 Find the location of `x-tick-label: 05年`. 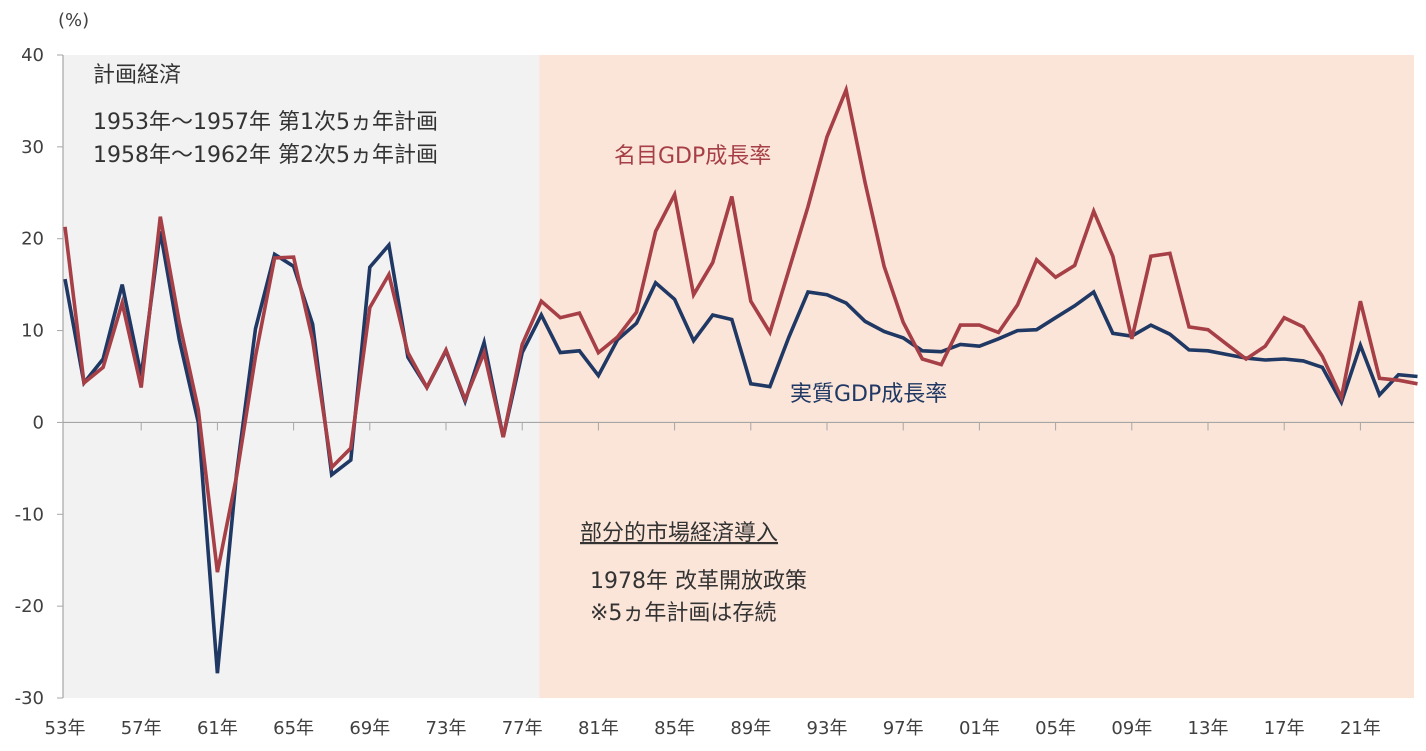

x-tick-label: 05年 is located at coordinates (1055, 728).